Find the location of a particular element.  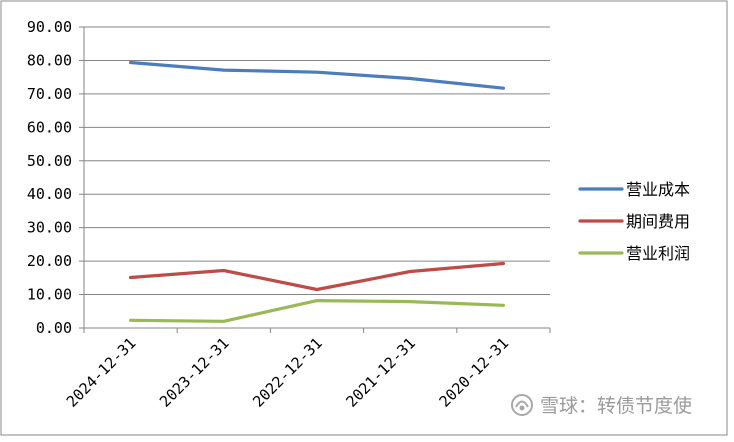

watermark: 雪球：转债节度使 is located at coordinates (601, 405).